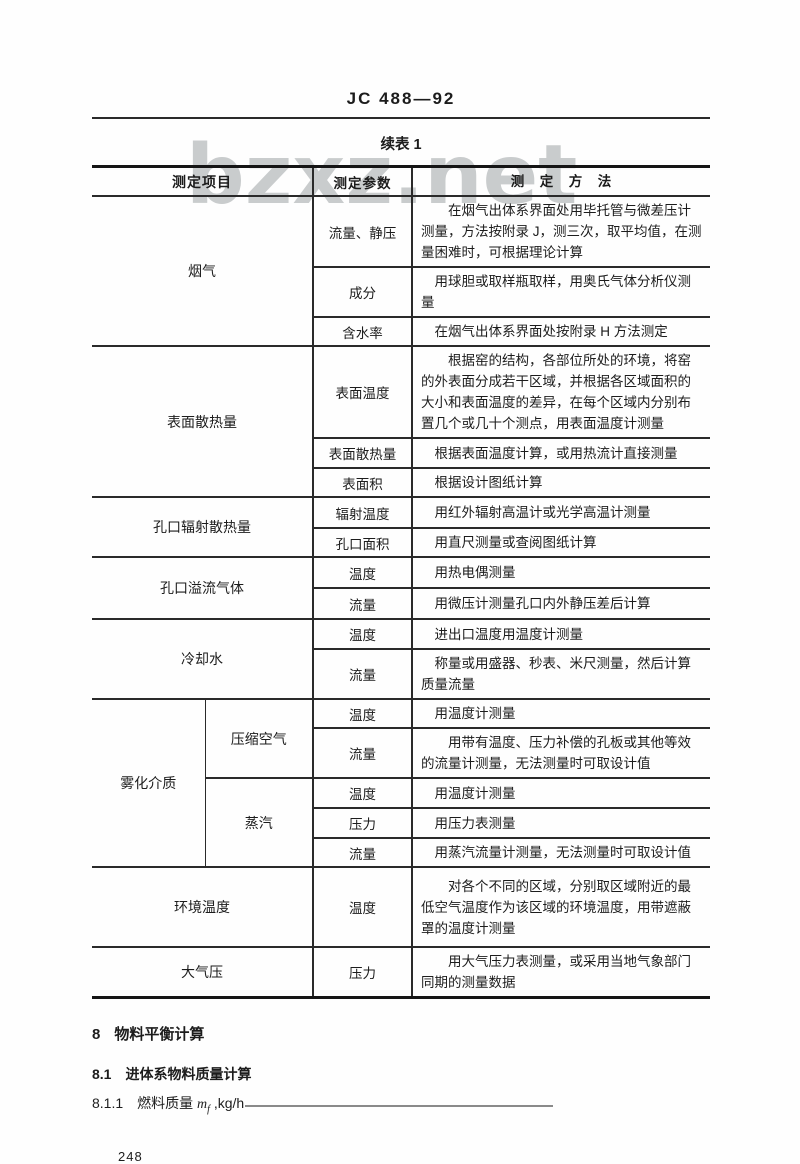 This screenshot has width=800, height=1164. Describe the element at coordinates (560, 822) in the screenshot. I see `table-cell-method: 用压力表测量` at that location.